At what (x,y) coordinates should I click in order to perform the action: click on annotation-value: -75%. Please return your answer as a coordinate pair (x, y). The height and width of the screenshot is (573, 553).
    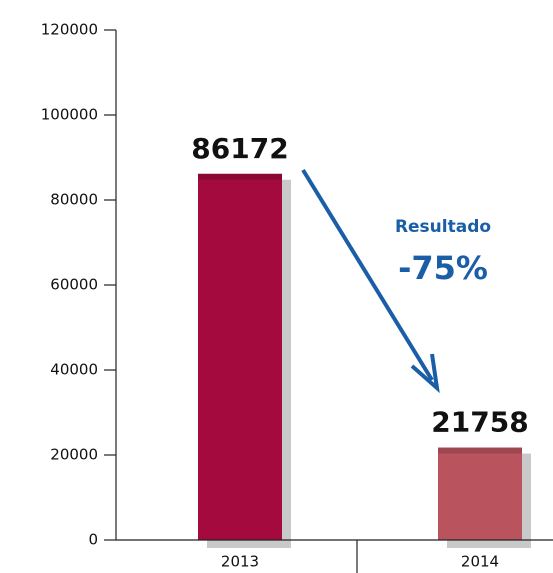
    Looking at the image, I should click on (443, 268).